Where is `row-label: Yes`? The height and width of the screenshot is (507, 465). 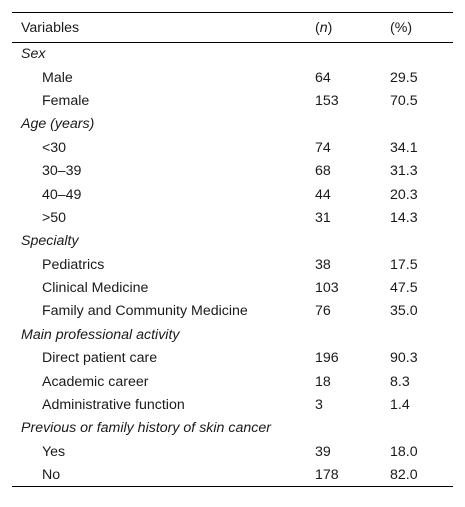 row-label: Yes is located at coordinates (54, 451).